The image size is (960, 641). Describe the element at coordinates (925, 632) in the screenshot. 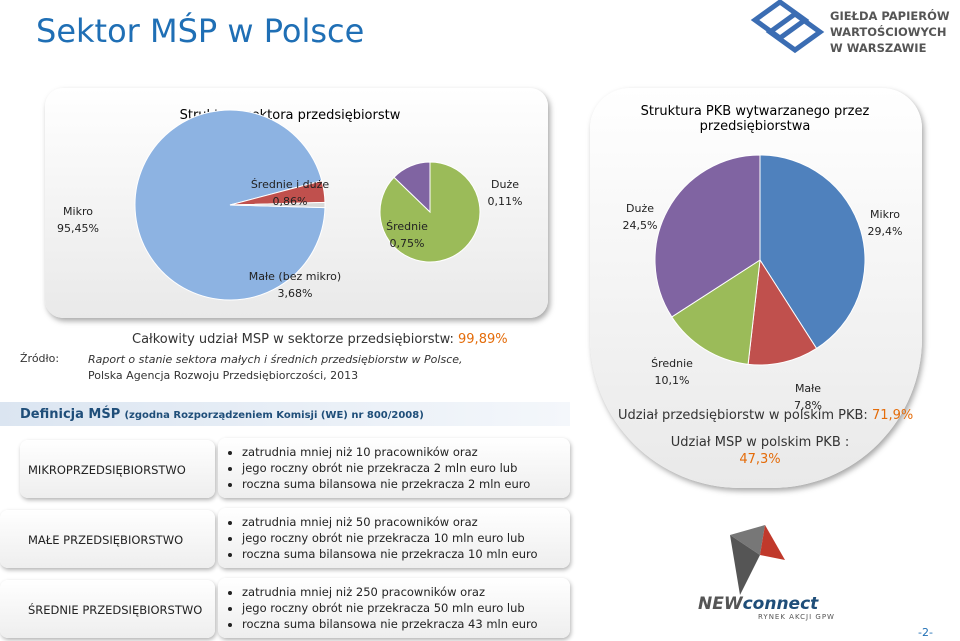

I see `page-number: -2-` at that location.